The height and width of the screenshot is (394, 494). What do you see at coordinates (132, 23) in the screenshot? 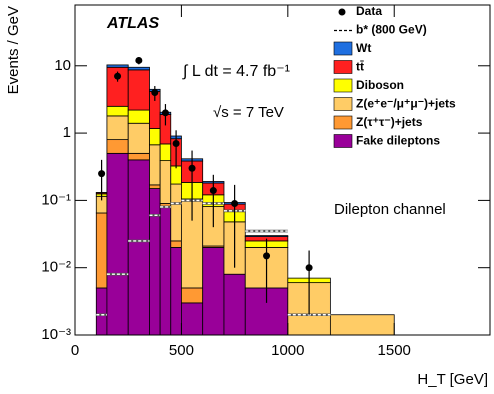
I see `chart-title: ATLAS` at bounding box center [132, 23].